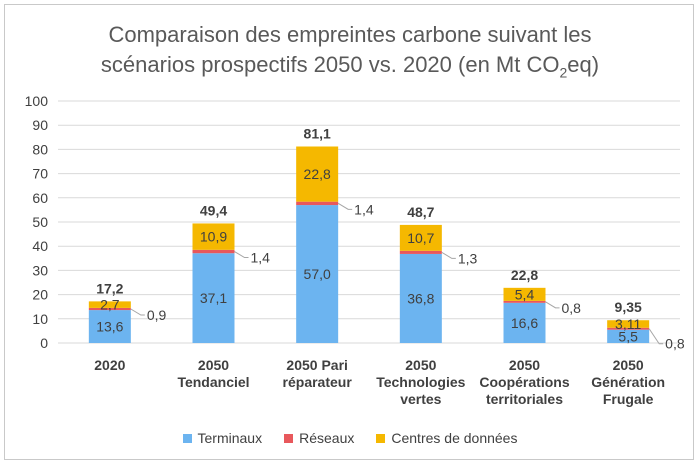  Describe the element at coordinates (317, 133) in the screenshot. I see `total-label: 81,1` at that location.